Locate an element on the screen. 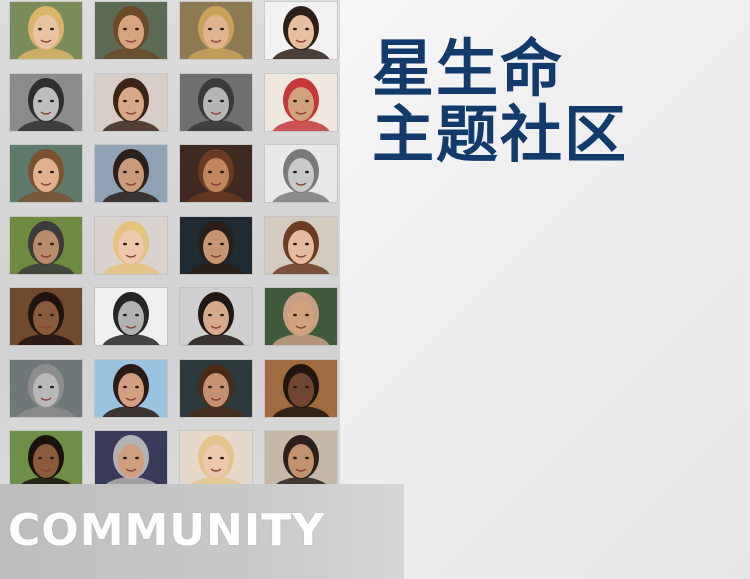  community-label: COMMUNITY is located at coordinates (167, 530).